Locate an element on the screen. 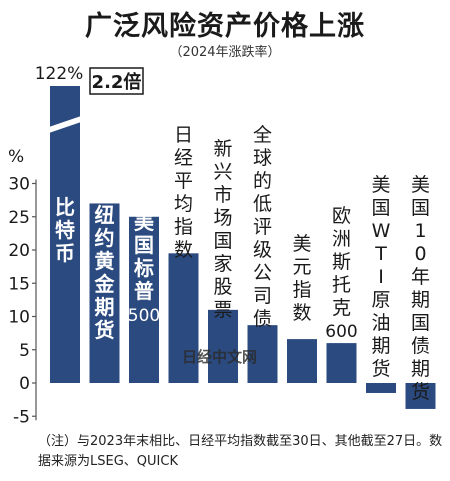 Image resolution: width=450 pixels, height=481 pixels. y-tick-label: 15 is located at coordinates (19, 284).